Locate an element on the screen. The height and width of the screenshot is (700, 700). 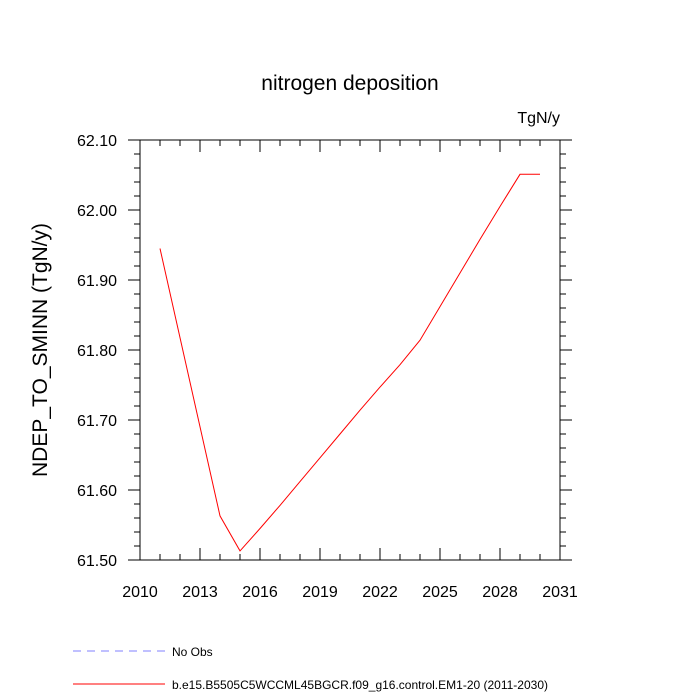
y-tick-label: 61.60 is located at coordinates (97, 491).